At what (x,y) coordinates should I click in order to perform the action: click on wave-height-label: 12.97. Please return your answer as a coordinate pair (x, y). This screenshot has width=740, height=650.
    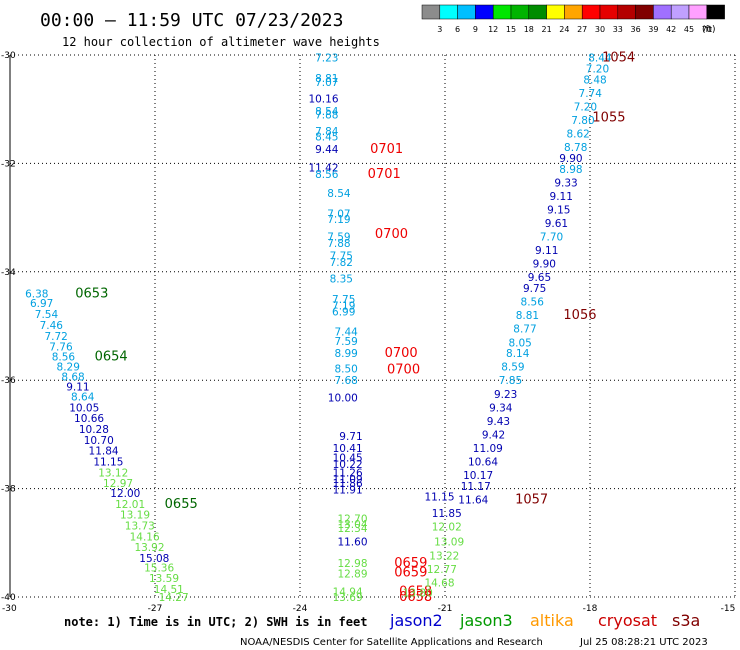
    Looking at the image, I should click on (118, 484).